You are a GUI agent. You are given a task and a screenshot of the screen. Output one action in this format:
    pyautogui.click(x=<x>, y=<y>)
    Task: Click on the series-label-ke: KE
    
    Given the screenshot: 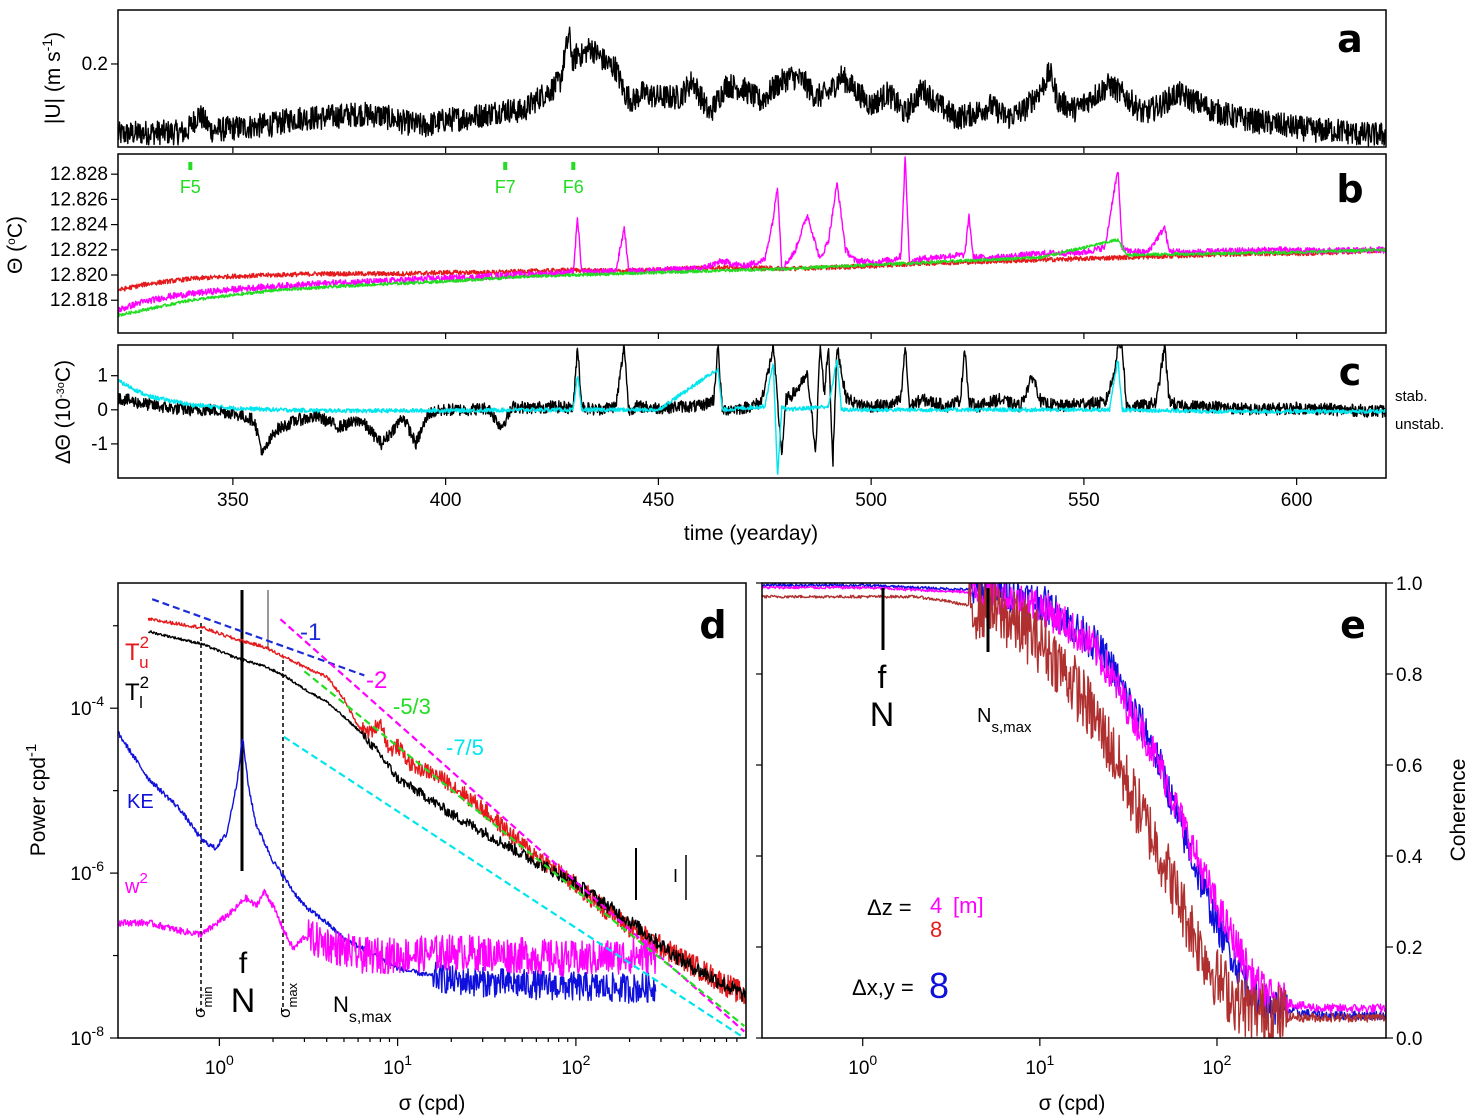 What is the action you would take?
    pyautogui.click(x=140, y=802)
    